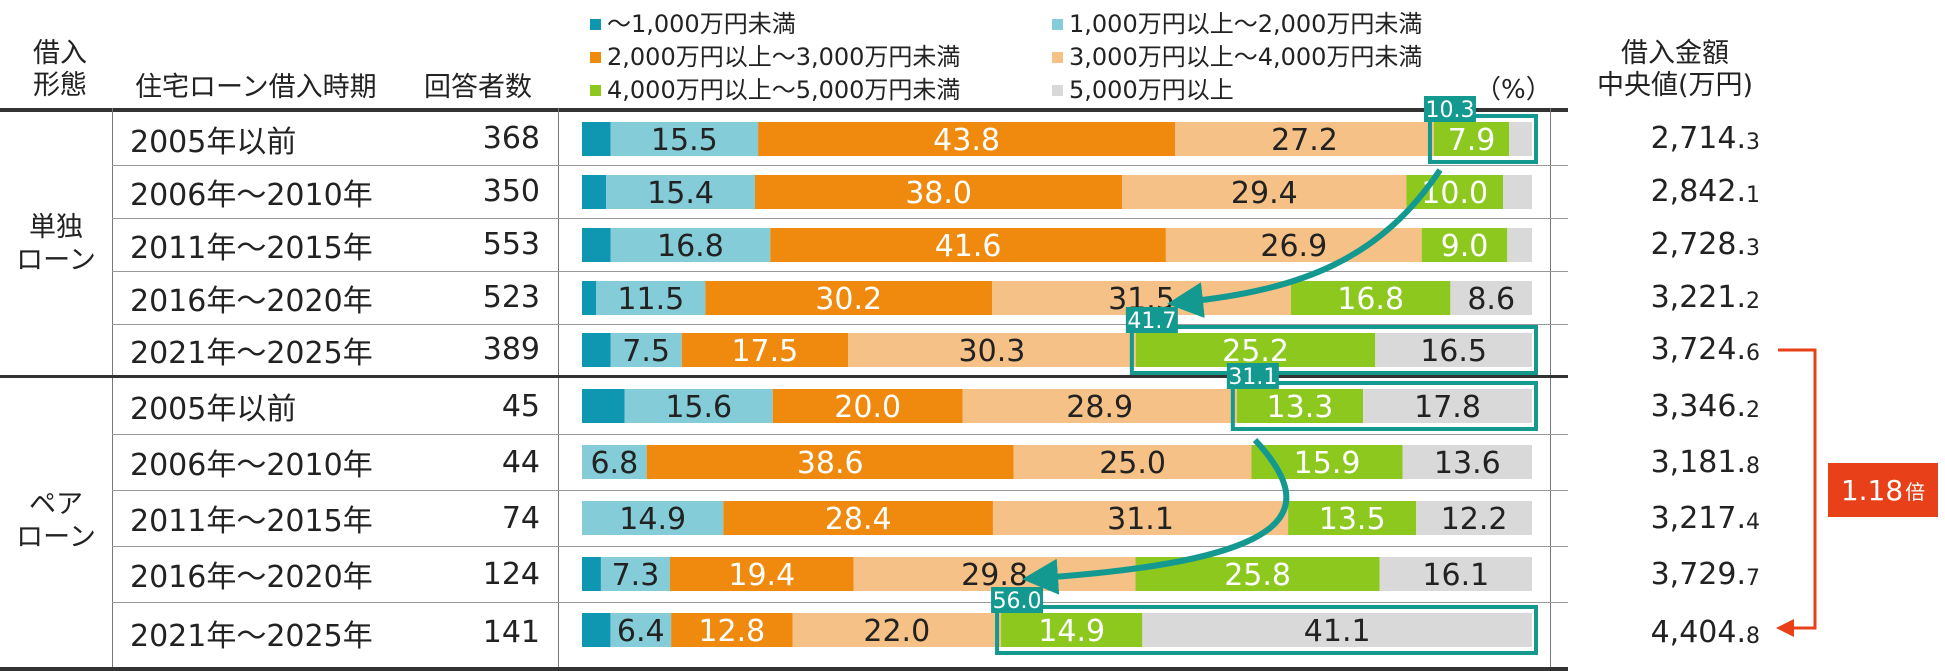  What do you see at coordinates (1017, 601) in the screenshot?
I see `highlight-label: 56.0` at bounding box center [1017, 601].